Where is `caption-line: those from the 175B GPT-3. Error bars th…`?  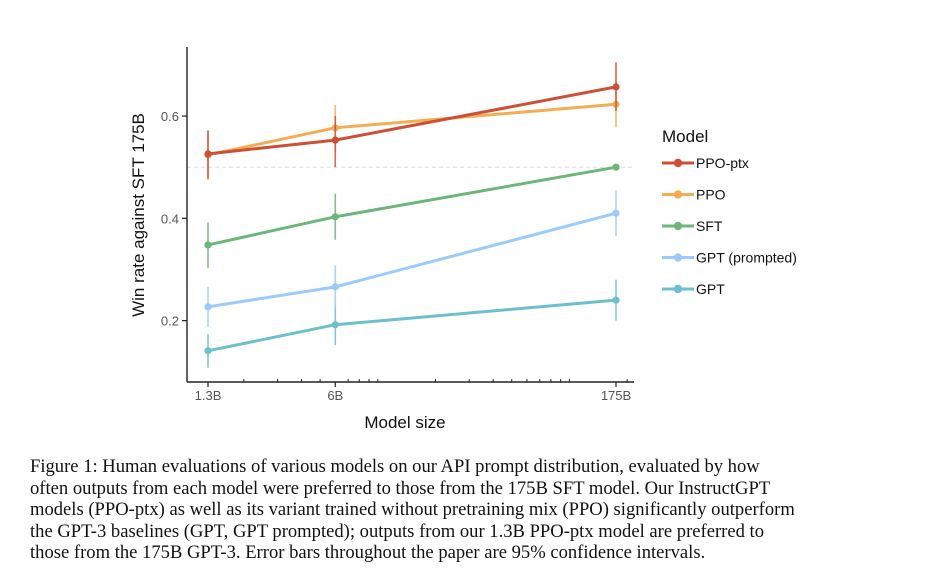 caption-line: those from the 175B GPT-3. Error bars th… is located at coordinates (368, 552).